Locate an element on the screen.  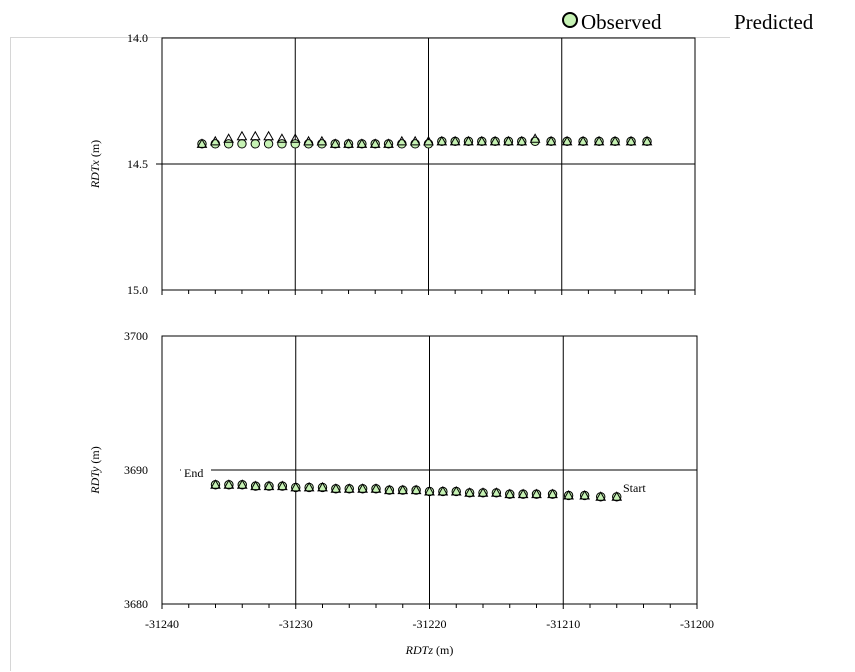
top-y-tick-label: 14.0 is located at coordinates (137, 38).